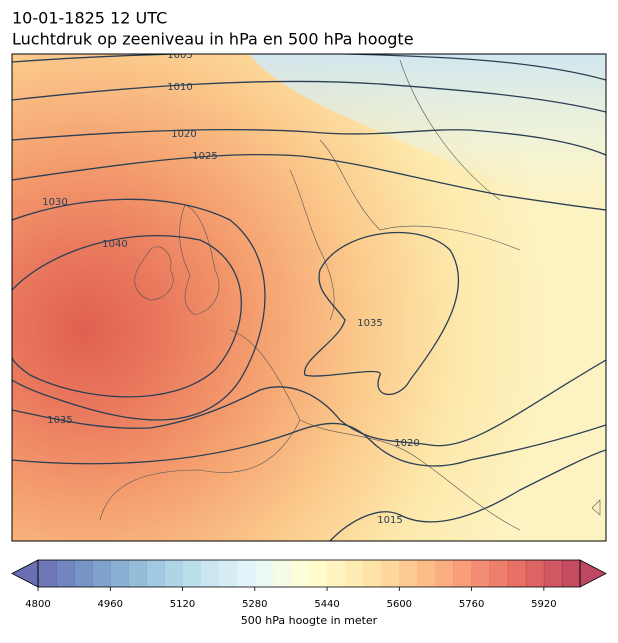 Image resolution: width=618 pixels, height=643 pixels. I want to click on colorbar-tick-label: 5600, so click(399, 604).